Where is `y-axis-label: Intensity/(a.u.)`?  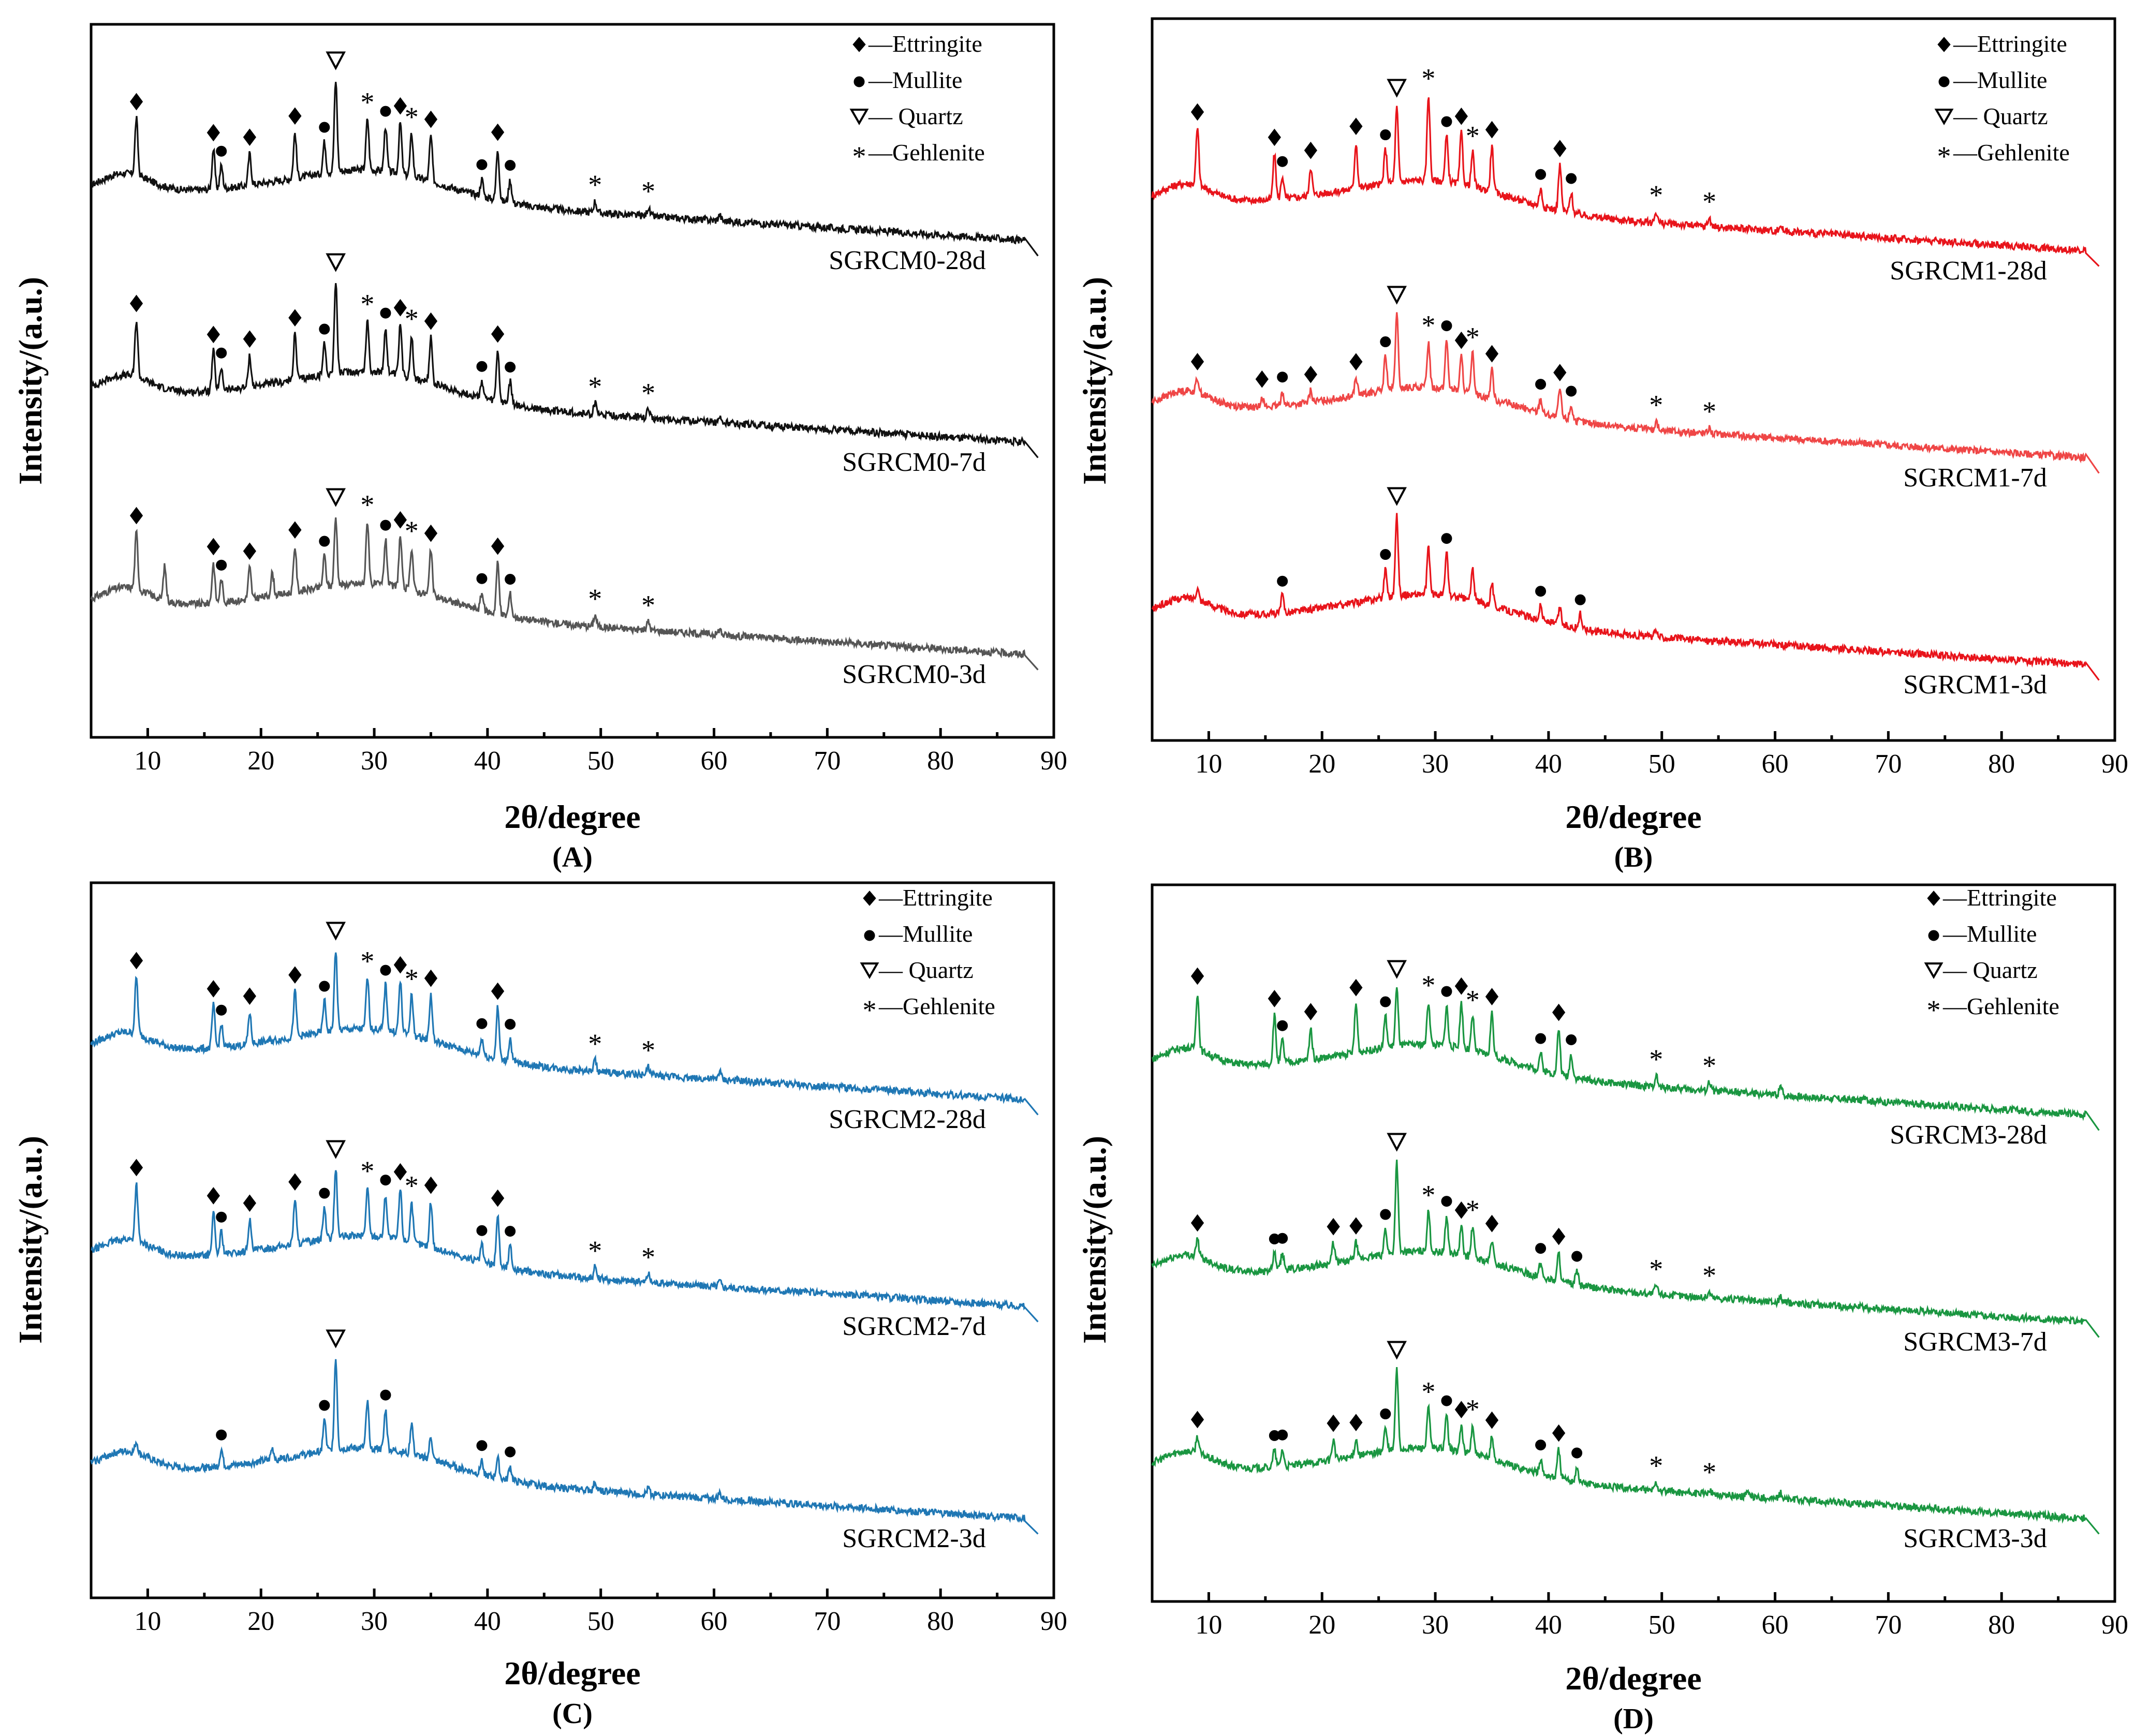
y-axis-label: Intensity/(a.u.) is located at coordinates (1094, 381).